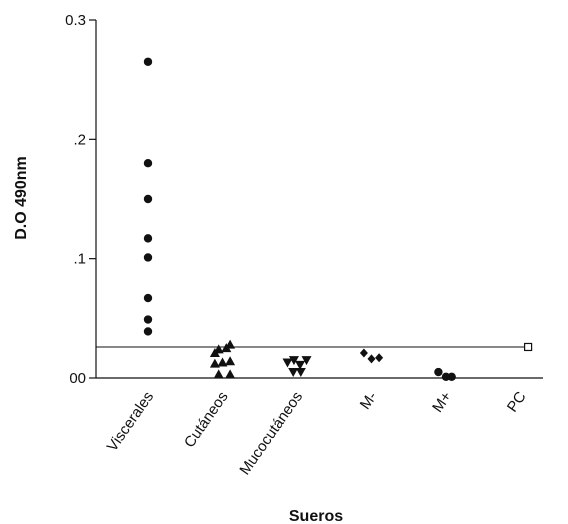  Describe the element at coordinates (79, 139) in the screenshot. I see `y-tick-label: .2` at that location.